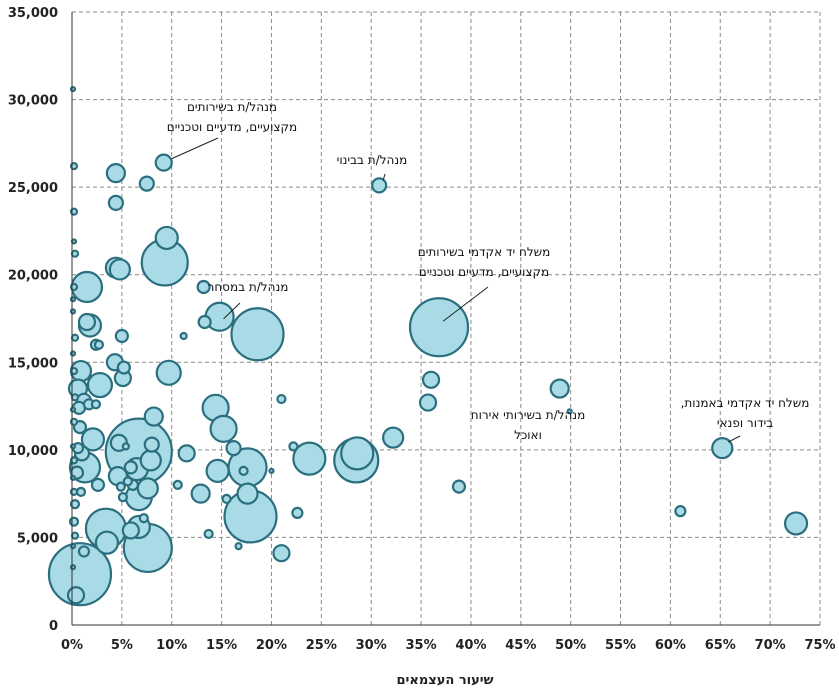 The image size is (839, 695). I want to click on x-tick-label: 45%, so click(520, 645).